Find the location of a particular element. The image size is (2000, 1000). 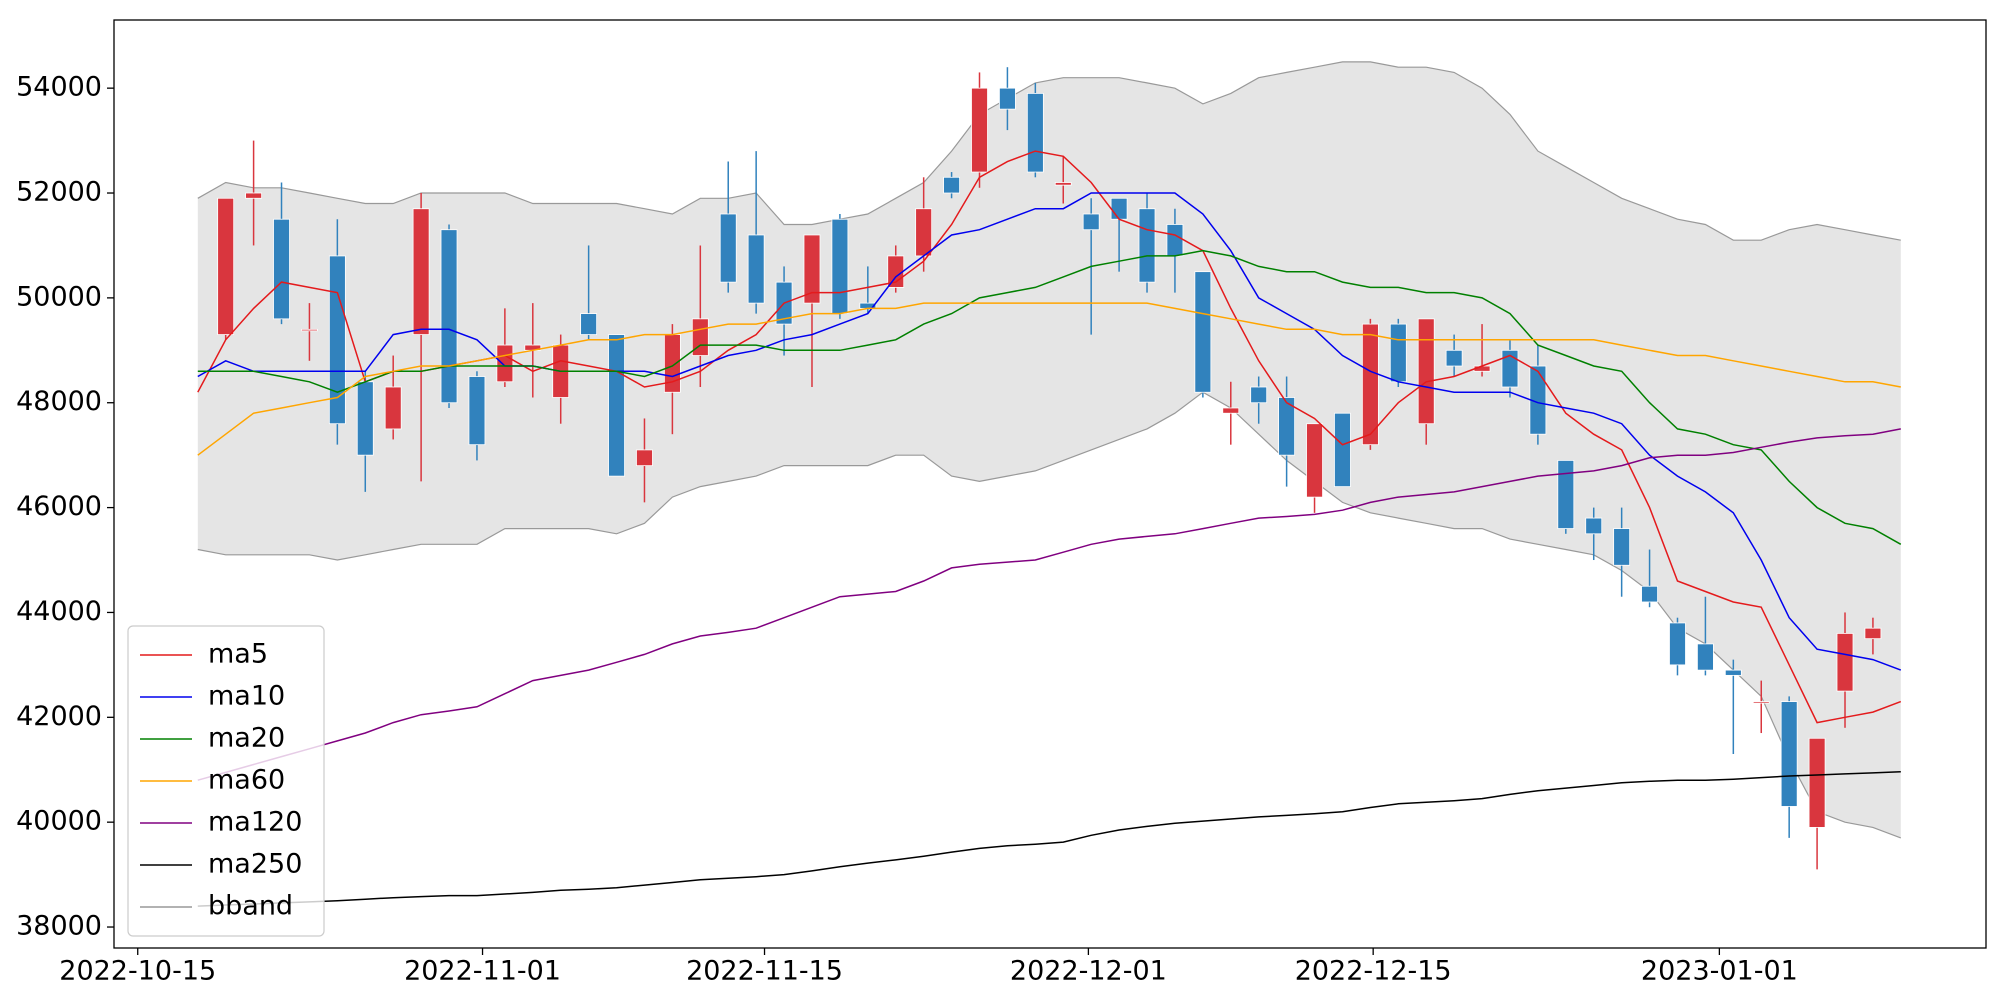

y-tick-label: 46000 is located at coordinates (59, 506).